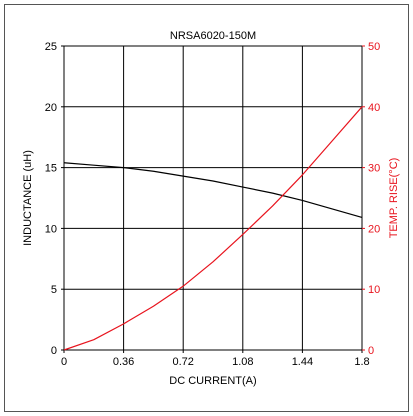 This screenshot has height=416, width=413. I want to click on y2-tick-label: 30, so click(374, 169).